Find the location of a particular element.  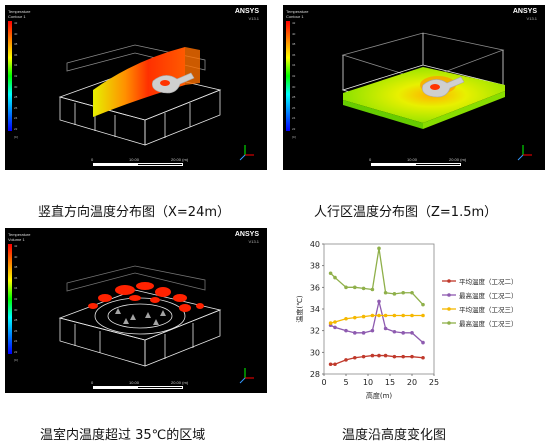

color-scale-bar is located at coordinates (288, 76).